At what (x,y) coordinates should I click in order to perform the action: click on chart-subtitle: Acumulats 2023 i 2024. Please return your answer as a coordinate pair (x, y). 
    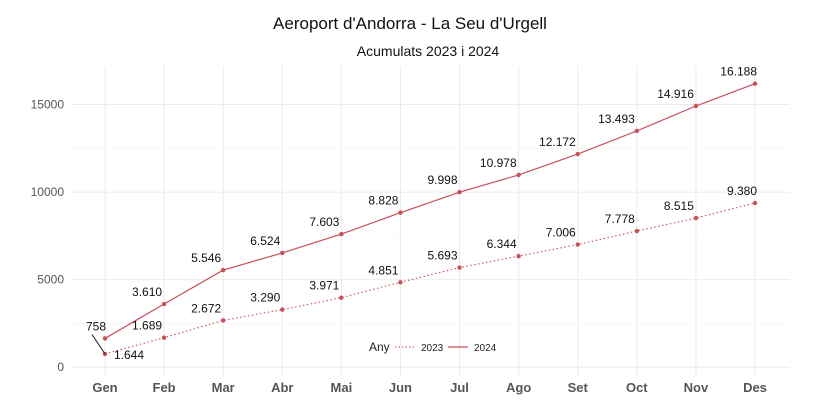
    Looking at the image, I should click on (428, 51).